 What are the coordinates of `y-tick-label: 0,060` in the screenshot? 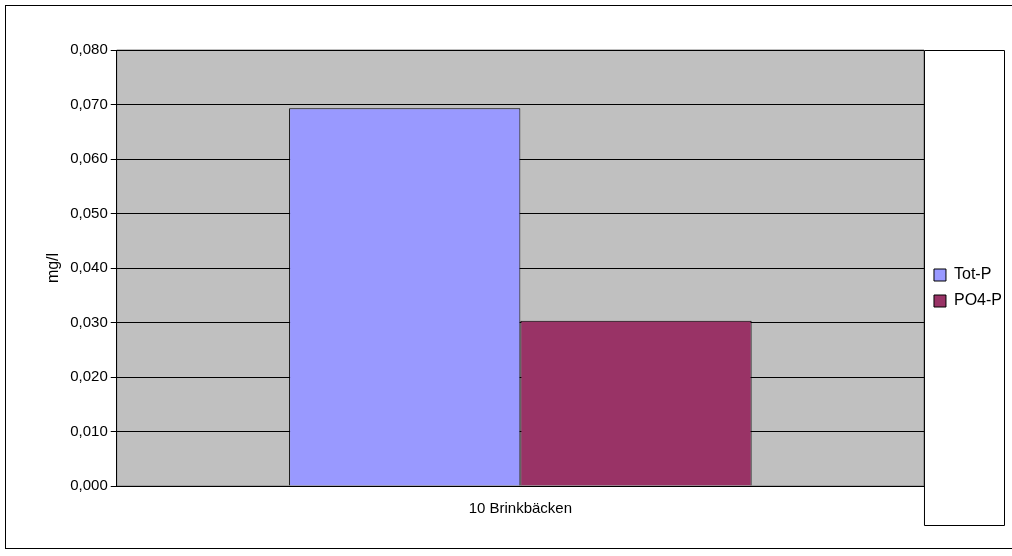 It's located at (89, 158).